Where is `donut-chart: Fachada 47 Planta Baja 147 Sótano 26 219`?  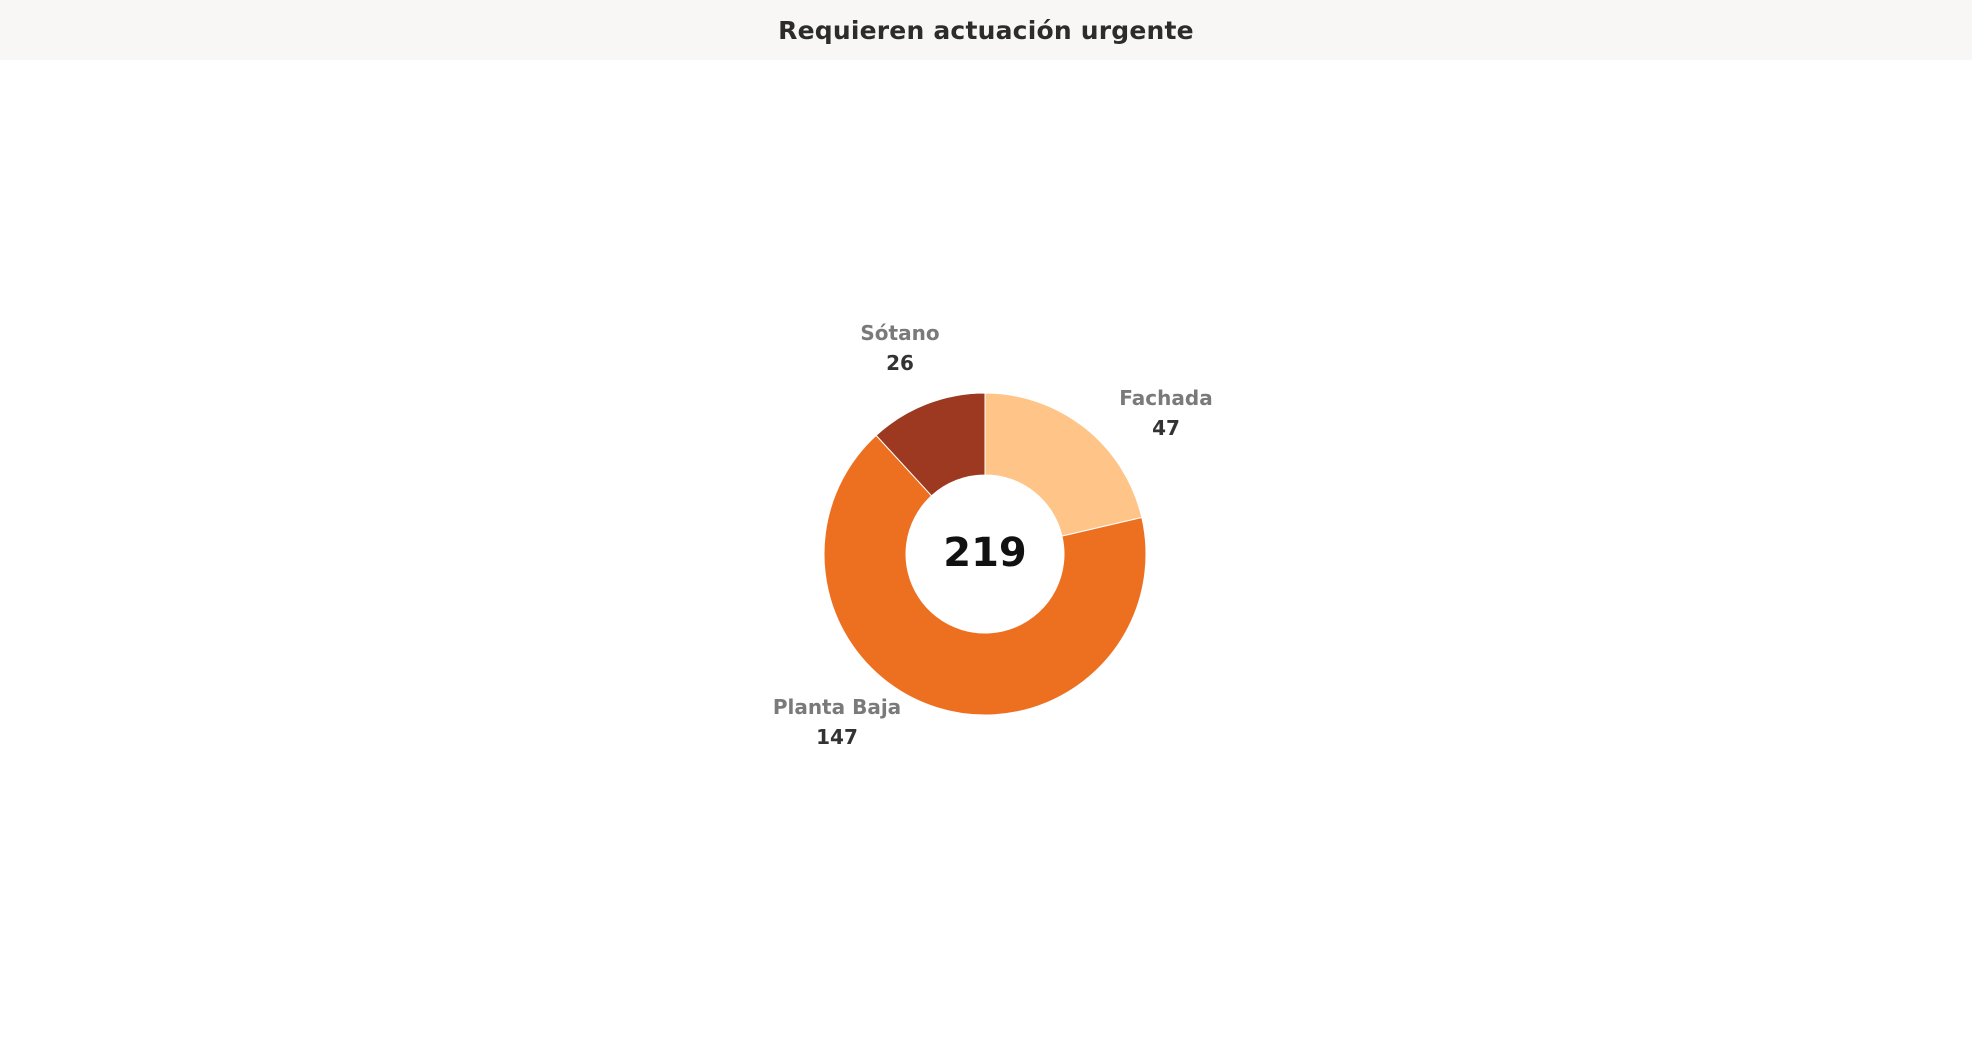 donut-chart: Fachada 47 Planta Baja 147 Sótano 26 219 is located at coordinates (993, 535).